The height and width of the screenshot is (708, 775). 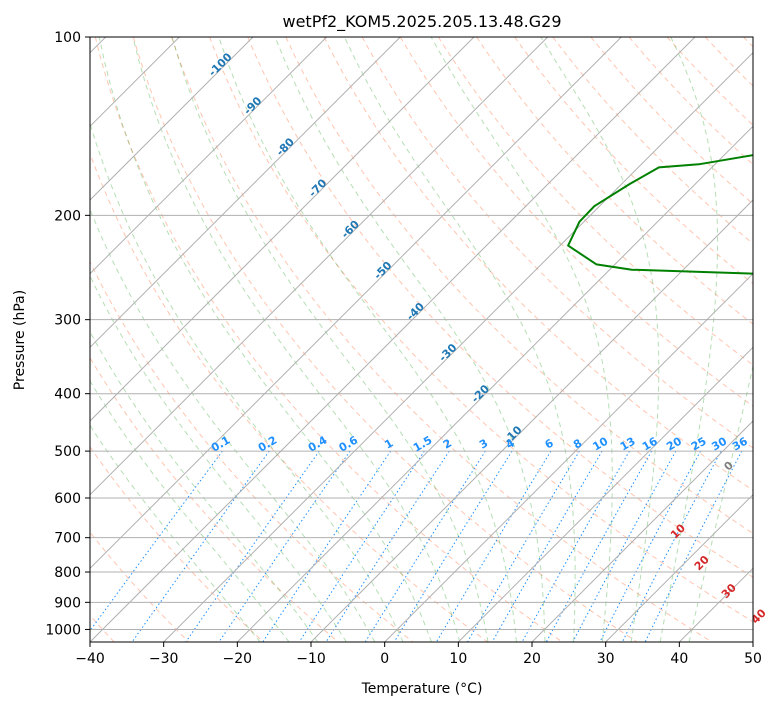 What do you see at coordinates (67, 573) in the screenshot?
I see `y-tick-label: 800` at bounding box center [67, 573].